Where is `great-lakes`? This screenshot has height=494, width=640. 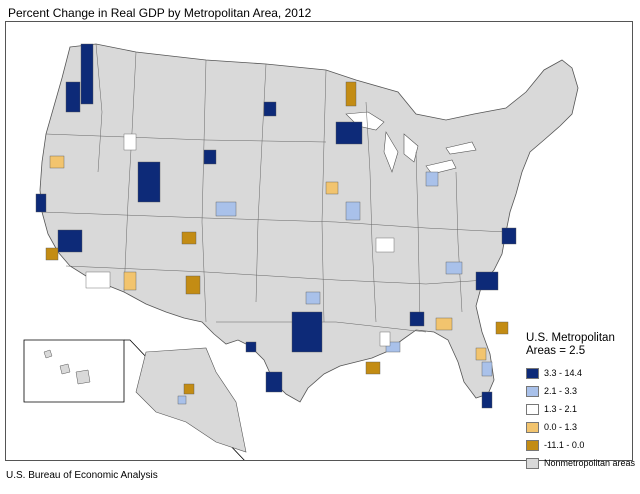 great-lakes is located at coordinates (411, 143).